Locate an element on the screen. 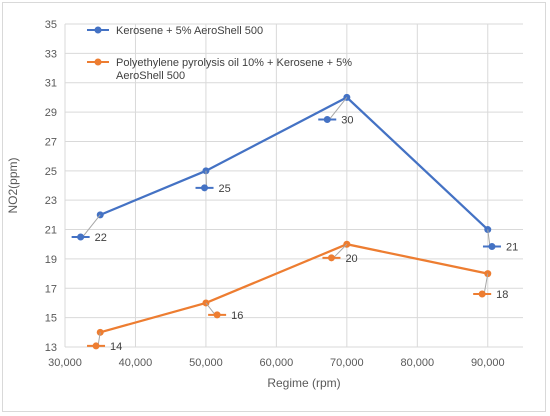  y-tick-label: 23 is located at coordinates (51, 201).